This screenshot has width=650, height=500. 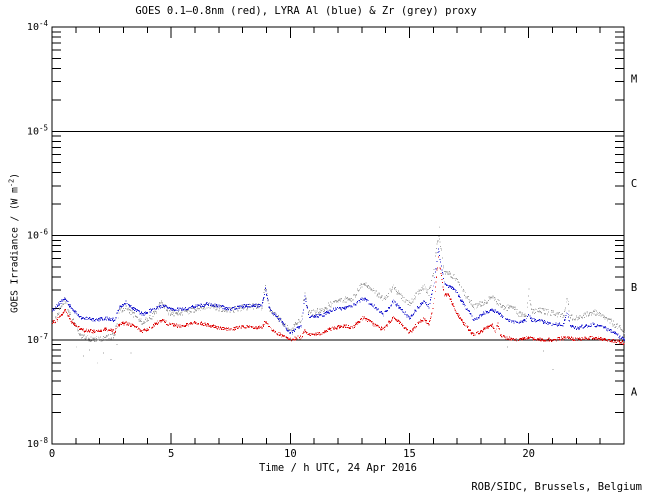 I want to click on svg-text: C, so click(x=634, y=184).